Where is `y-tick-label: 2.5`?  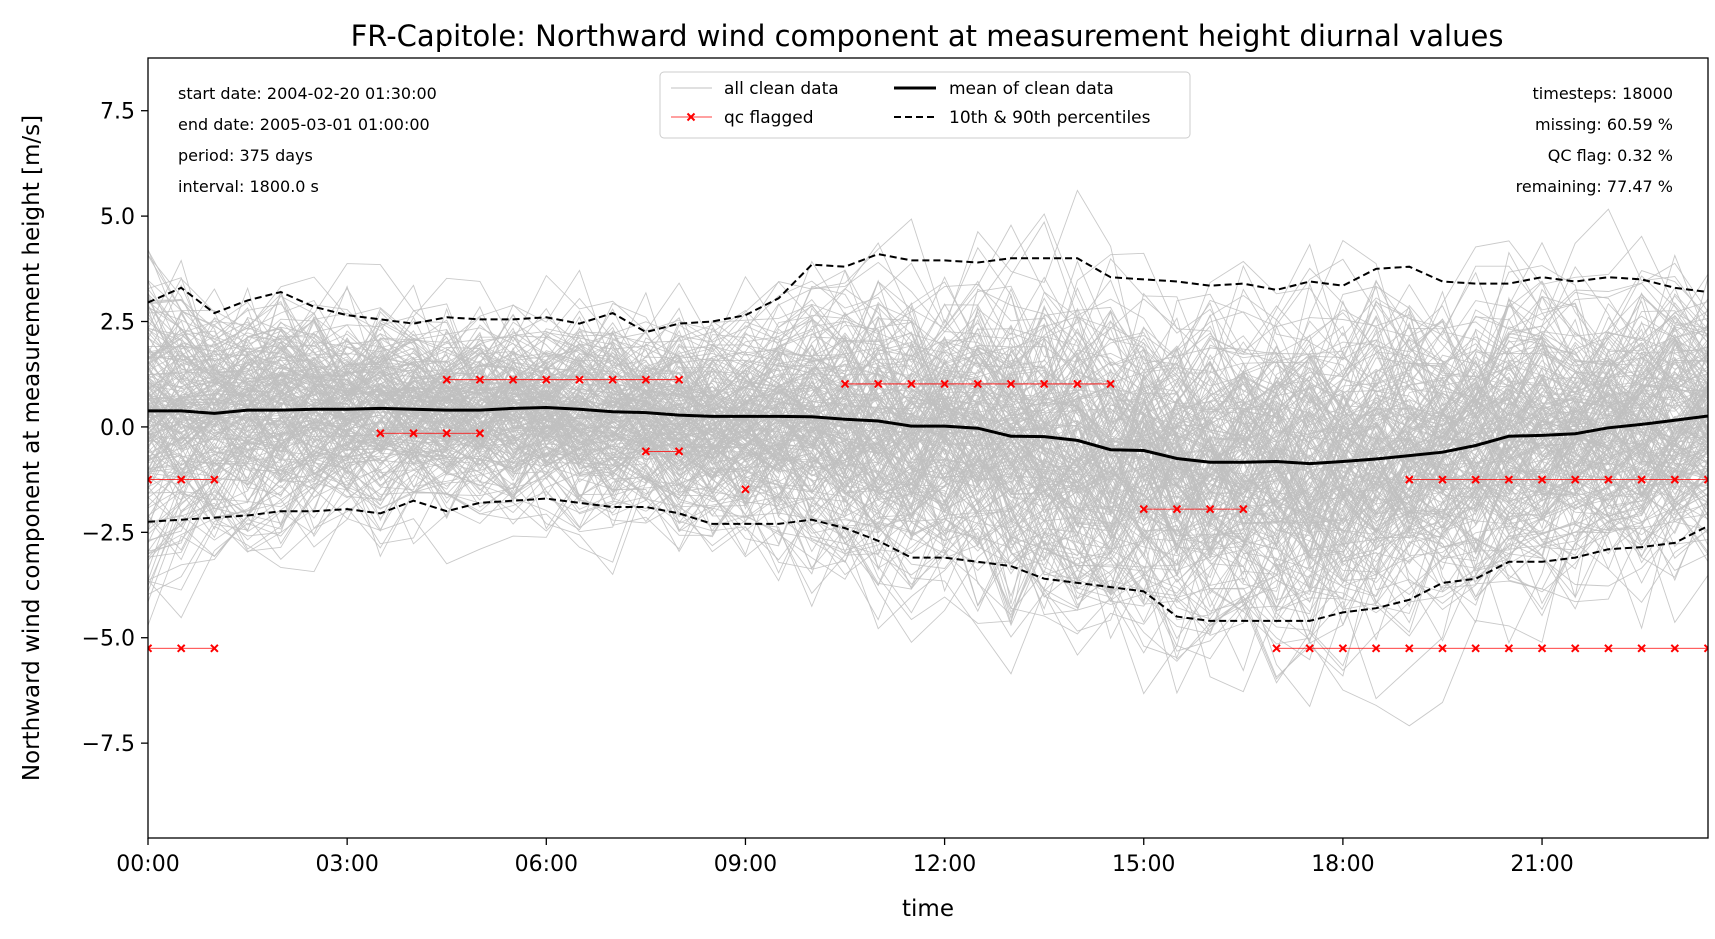 y-tick-label: 2.5 is located at coordinates (117, 323).